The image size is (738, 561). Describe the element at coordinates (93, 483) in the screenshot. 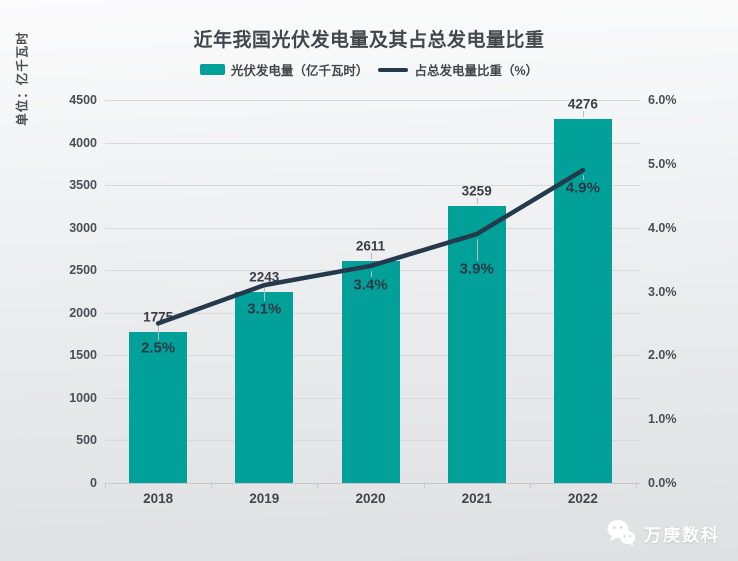

I see `left-axis-tick-label: 0` at that location.